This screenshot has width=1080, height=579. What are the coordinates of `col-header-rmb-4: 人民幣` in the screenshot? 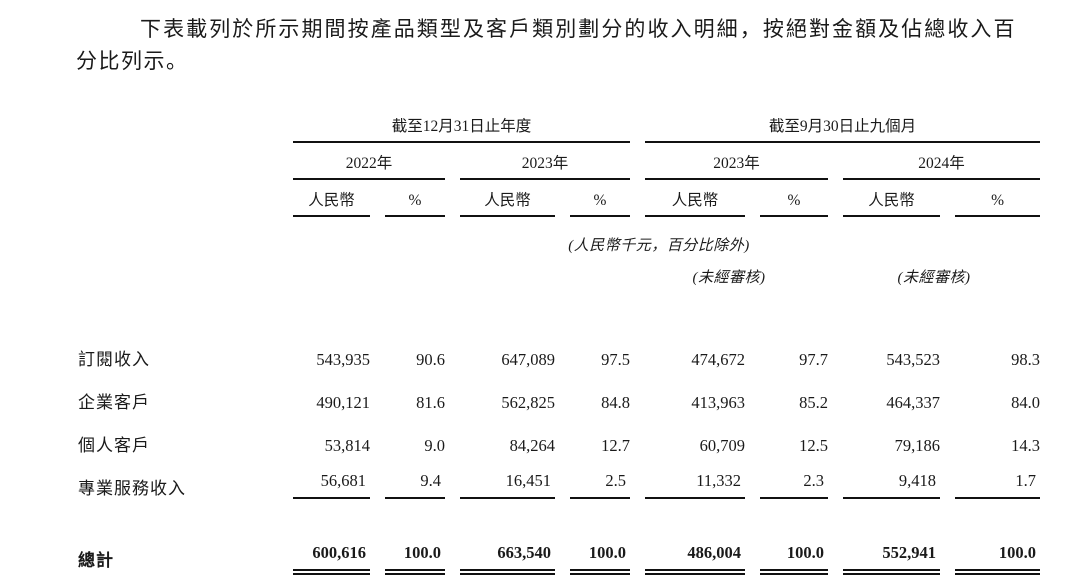 It's located at (884, 198).